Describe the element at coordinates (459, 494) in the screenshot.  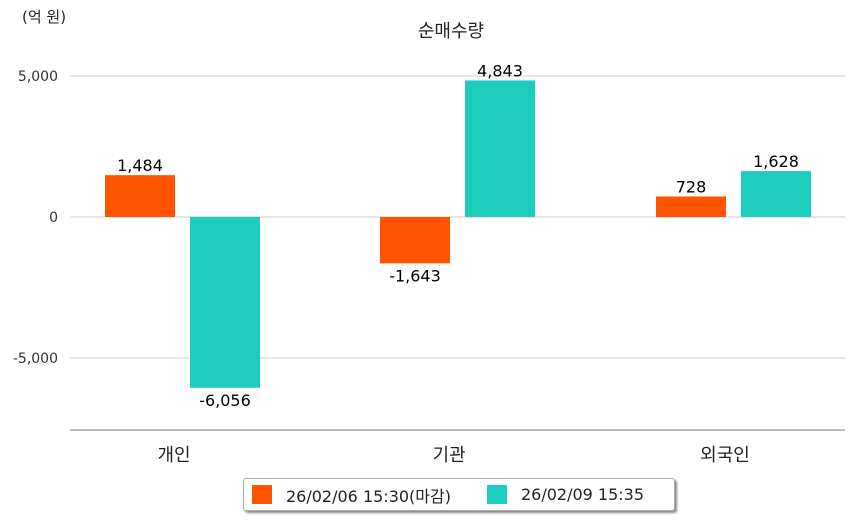
I see `legend: 26/02/06 15:30(마감) 26/02/09 15:35` at that location.